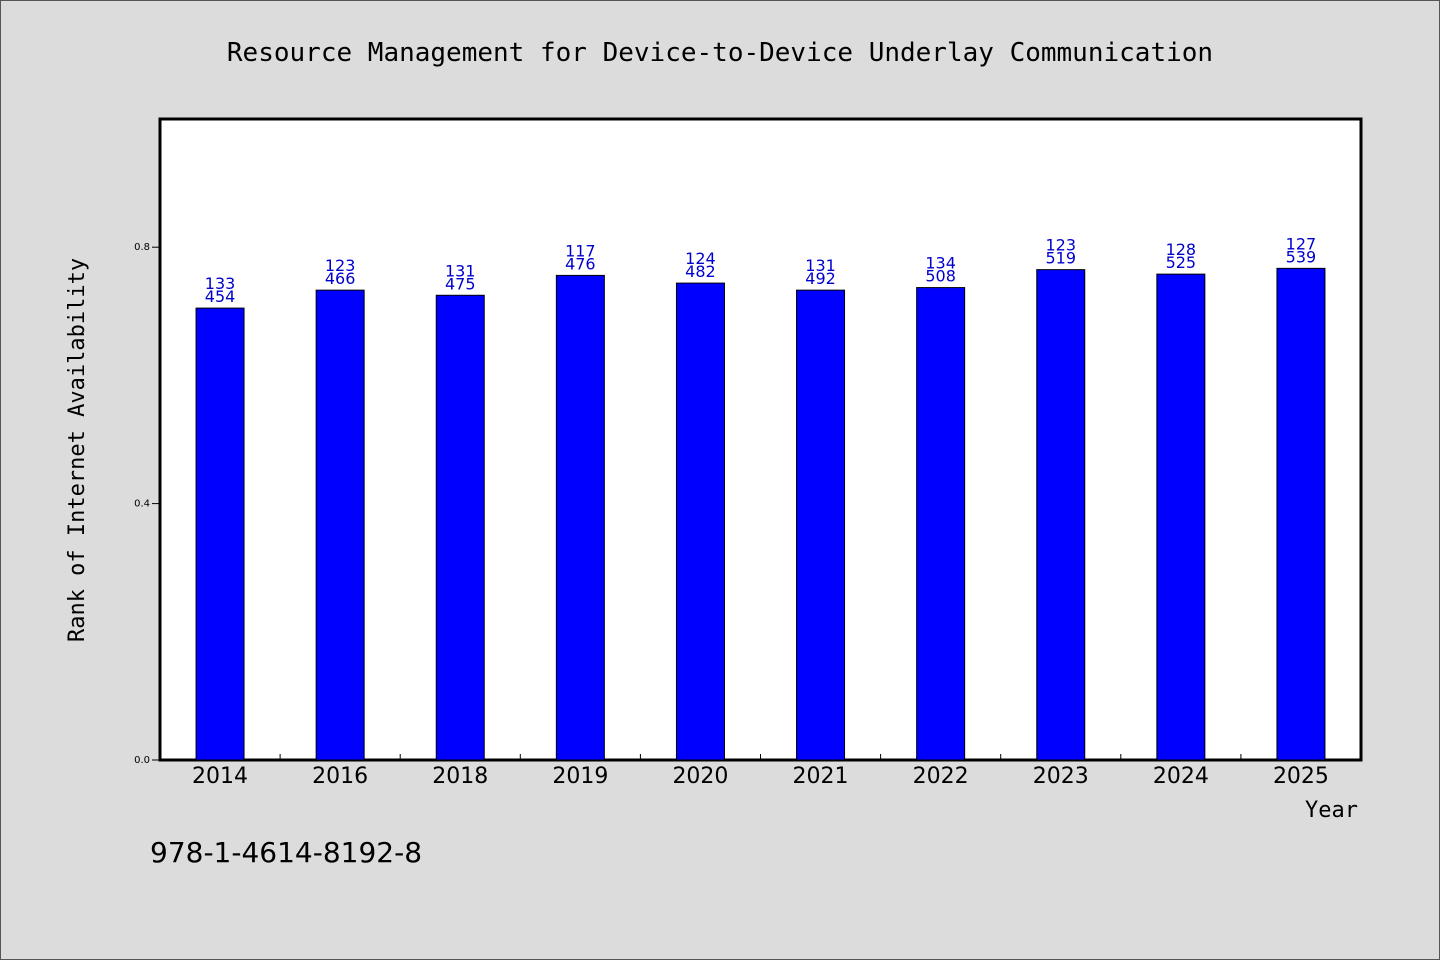 The height and width of the screenshot is (960, 1440). Describe the element at coordinates (1181, 776) in the screenshot. I see `x-tick-label: 2024` at that location.